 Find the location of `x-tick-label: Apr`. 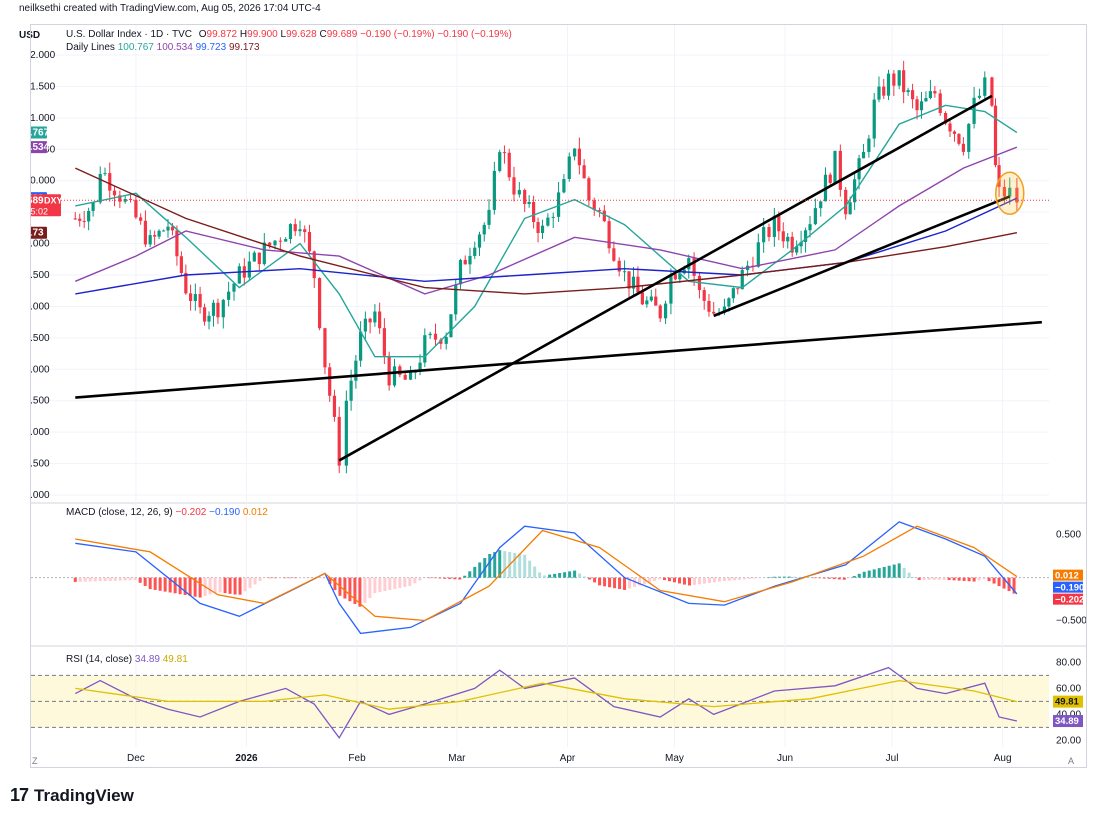

x-tick-label: Apr is located at coordinates (568, 758).